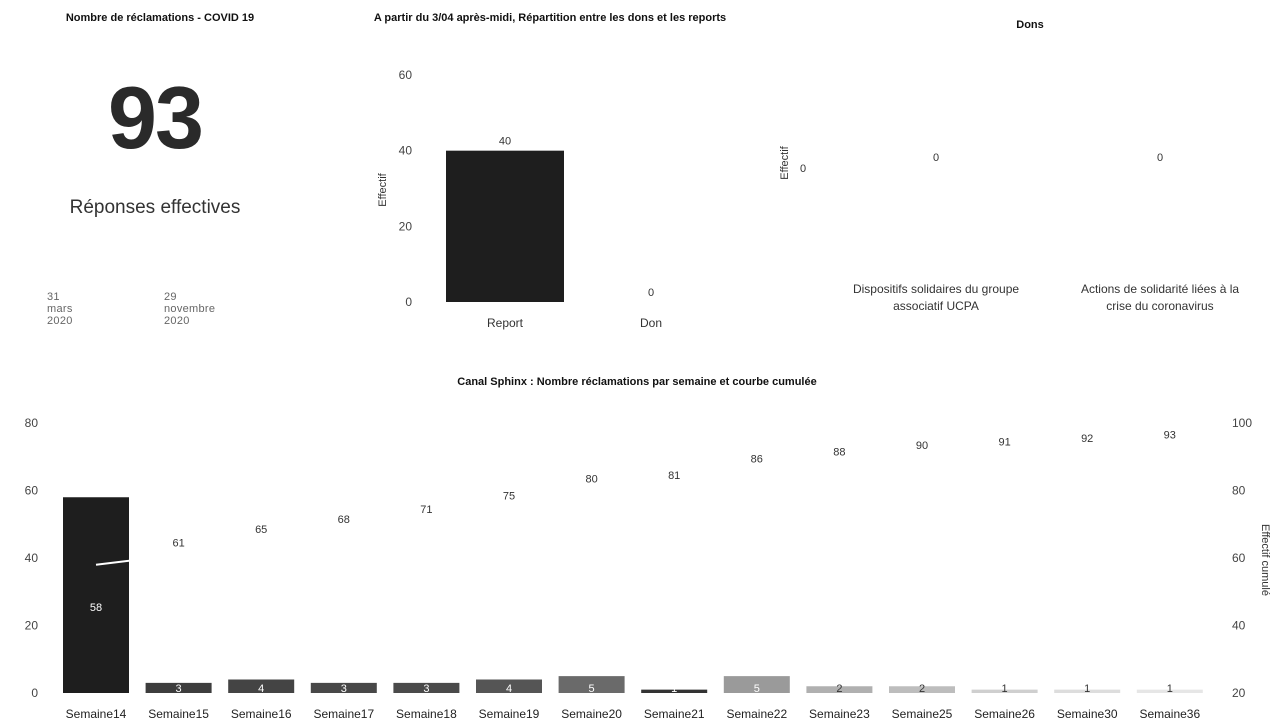 This screenshot has height=722, width=1274. Describe the element at coordinates (190, 309) in the screenshot. I see `kpi-date-end: 29 novembre 2020` at that location.